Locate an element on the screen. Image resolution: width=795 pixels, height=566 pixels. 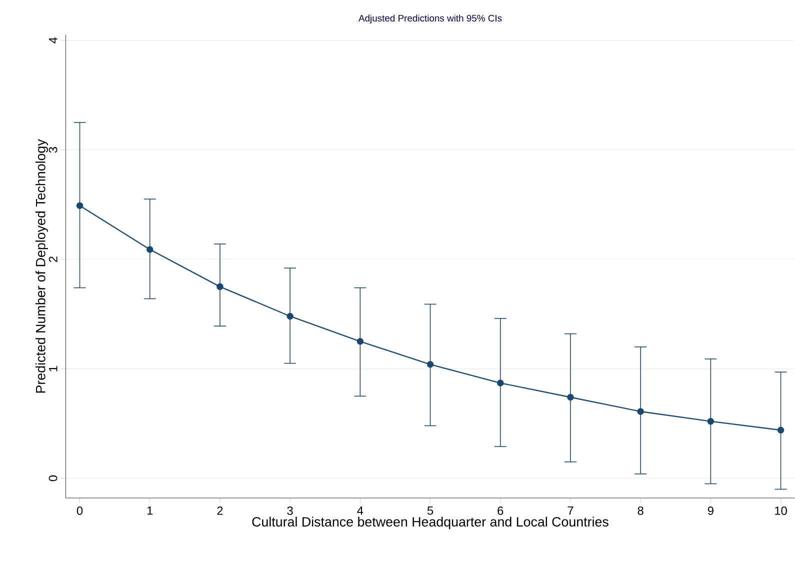
y-tick-label: 0 is located at coordinates (53, 479).